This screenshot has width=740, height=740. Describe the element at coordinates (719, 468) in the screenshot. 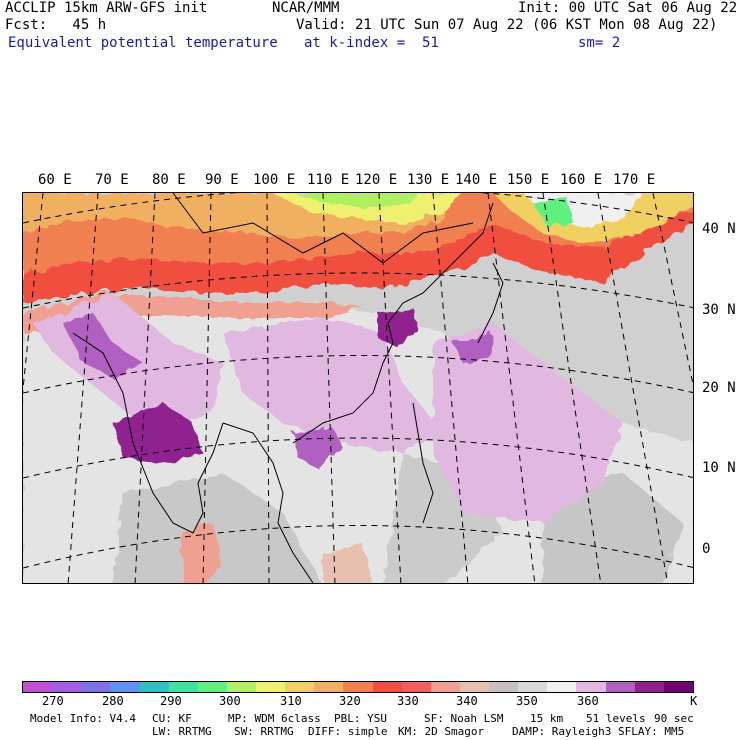

I see `latitude-label: 10 N` at that location.